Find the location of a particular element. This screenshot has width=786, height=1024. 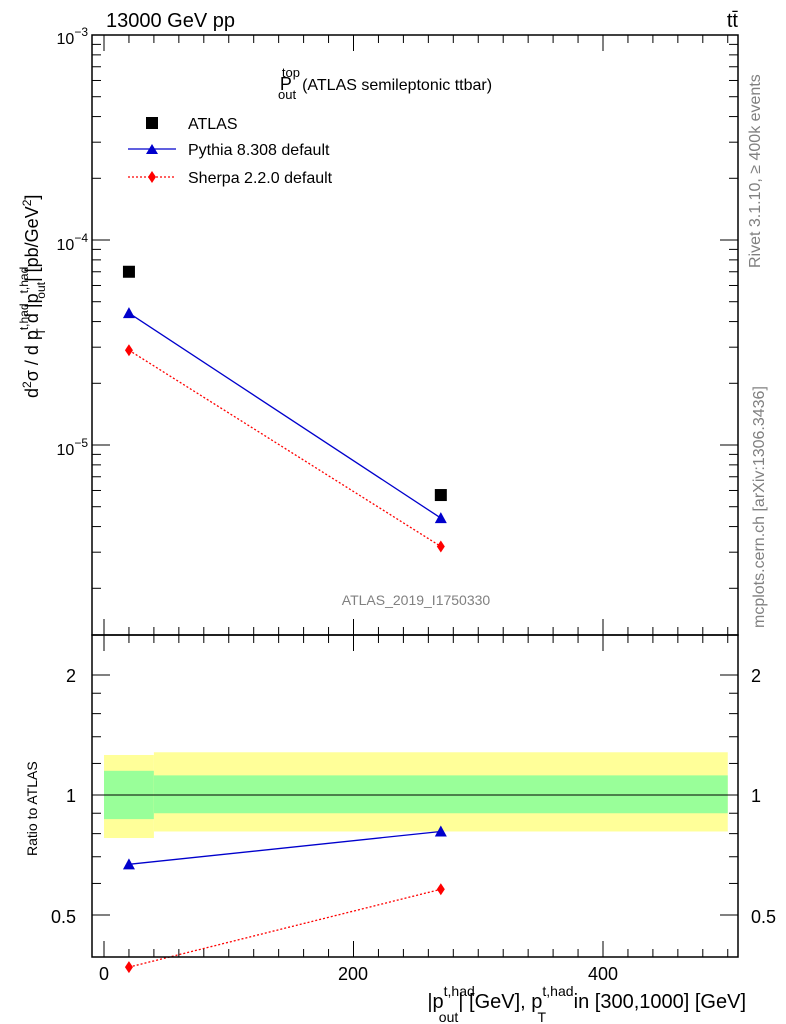

main-series-layer is located at coordinates (284, 409).